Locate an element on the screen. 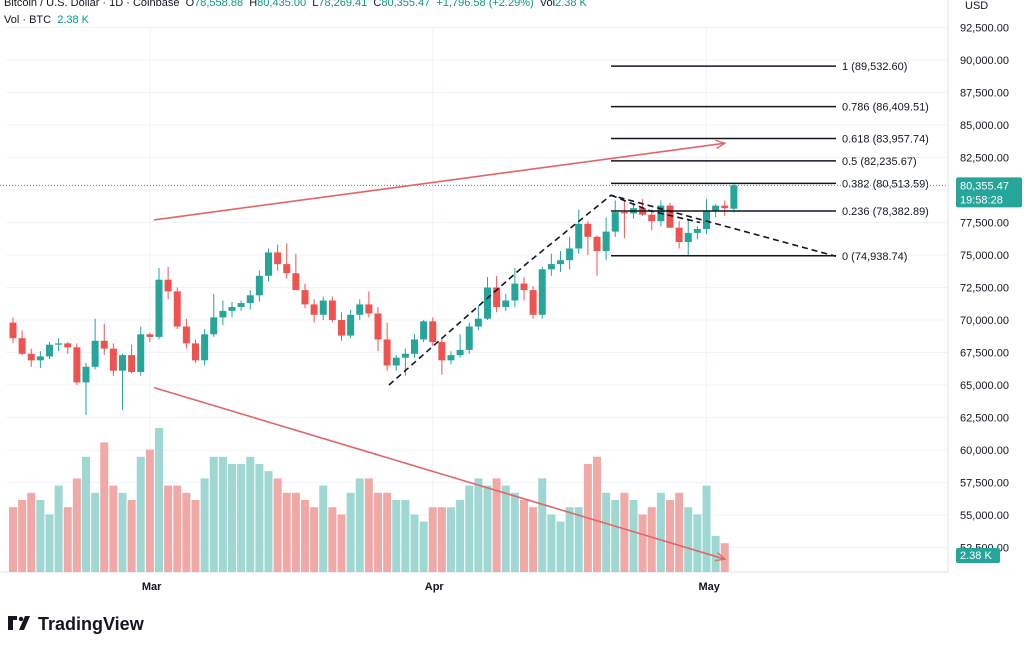 This screenshot has height=649, width=1024. x-tick-label: Mar is located at coordinates (152, 587).